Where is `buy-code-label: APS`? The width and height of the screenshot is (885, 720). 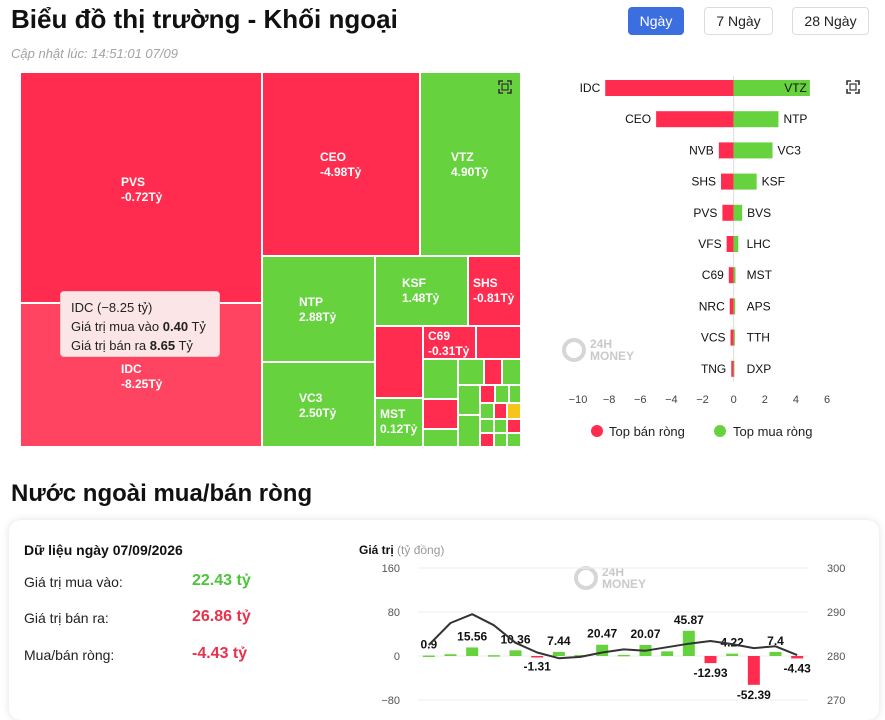
buy-code-label: APS is located at coordinates (759, 306).